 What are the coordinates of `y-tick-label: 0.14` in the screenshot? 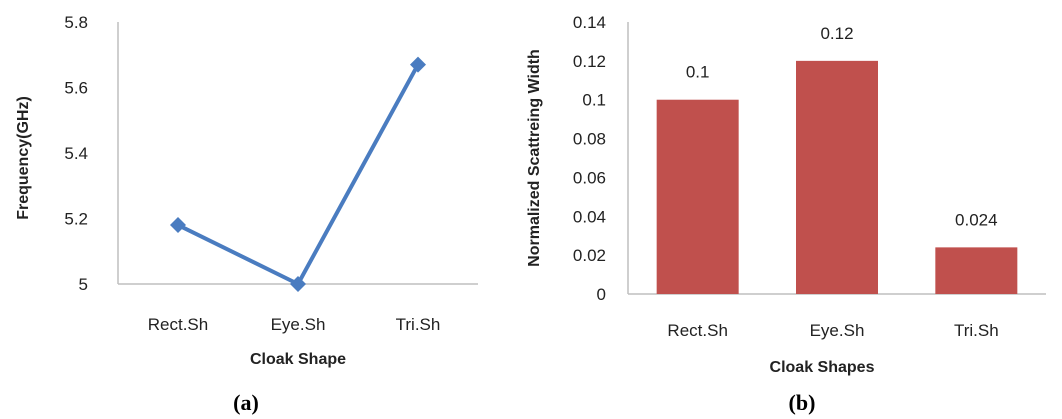 It's located at (589, 22).